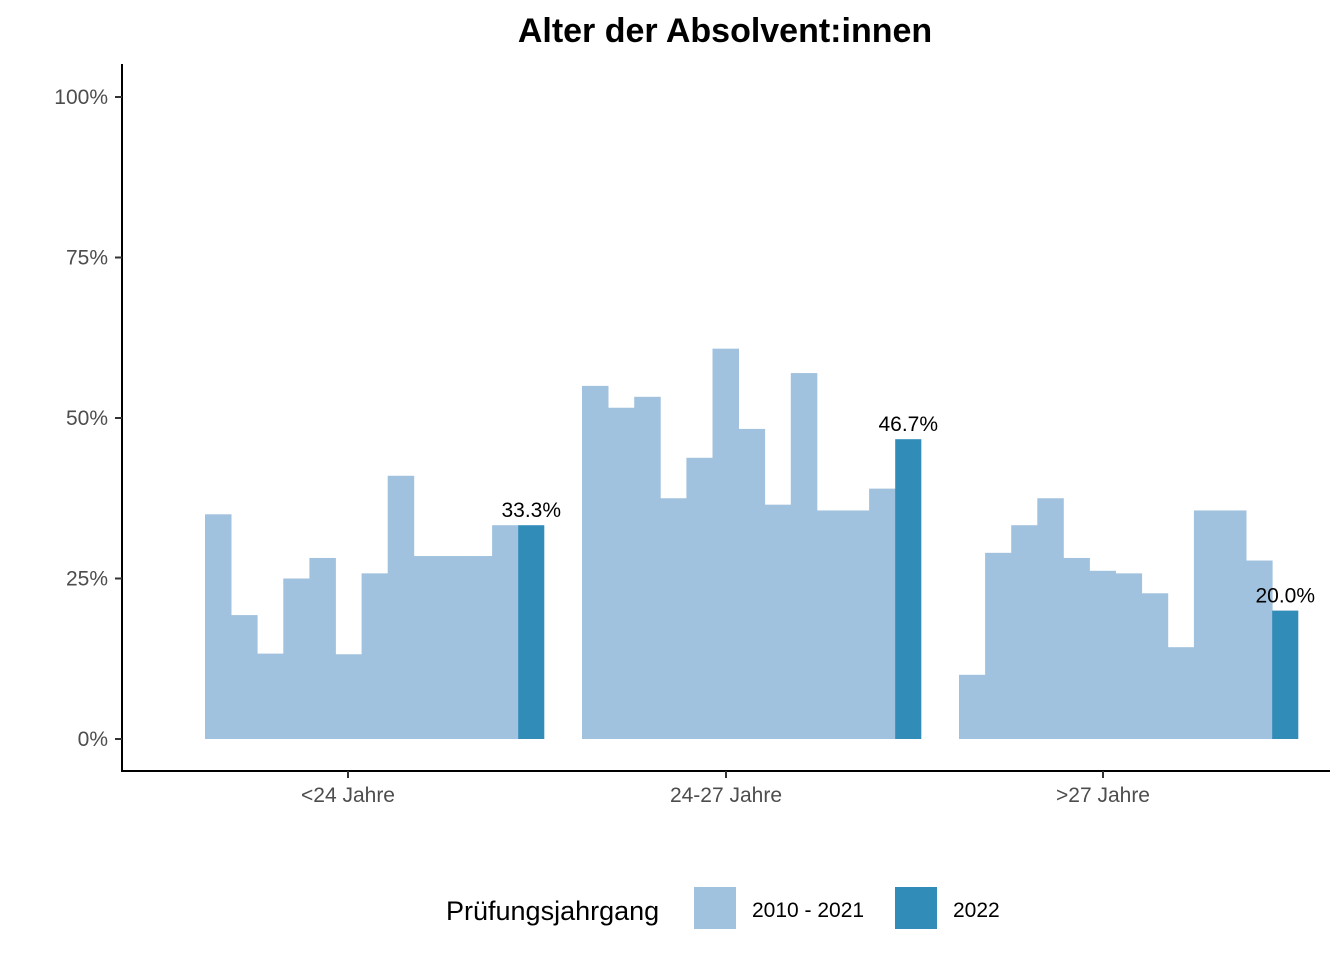 This screenshot has height=960, width=1344. I want to click on x-tick-label-1: 24-27 Jahre, so click(726, 795).